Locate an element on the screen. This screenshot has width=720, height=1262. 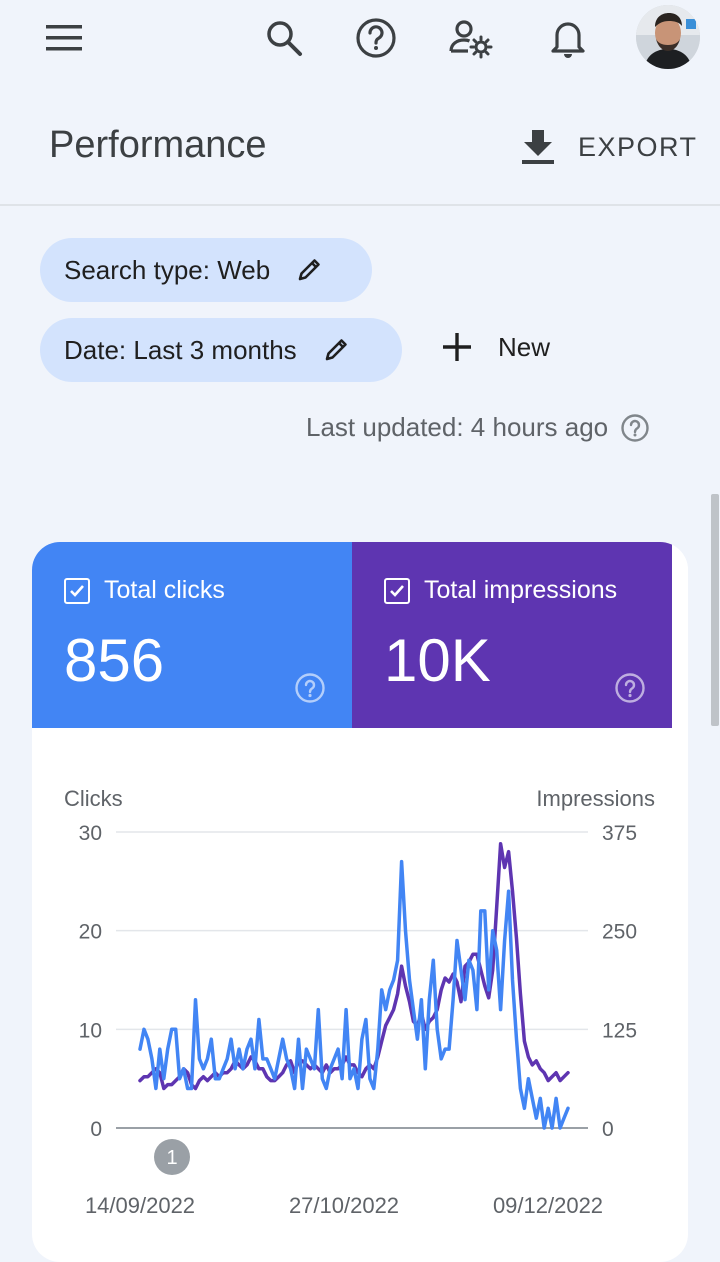
new-filter-button: New is located at coordinates (495, 347).